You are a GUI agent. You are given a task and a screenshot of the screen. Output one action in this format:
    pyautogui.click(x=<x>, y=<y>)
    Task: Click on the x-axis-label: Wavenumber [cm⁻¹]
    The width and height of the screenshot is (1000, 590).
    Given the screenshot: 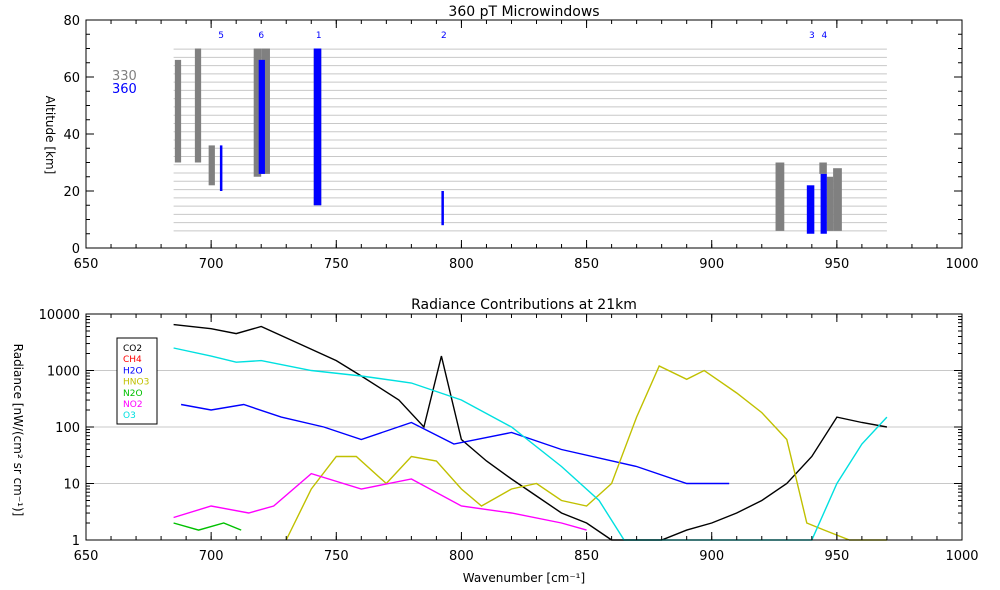 What is the action you would take?
    pyautogui.click(x=524, y=578)
    